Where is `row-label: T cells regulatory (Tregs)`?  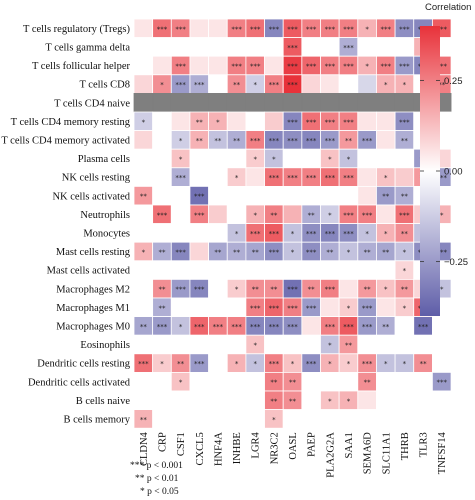 row-label: T cells regulatory (Tregs) is located at coordinates (77, 29).